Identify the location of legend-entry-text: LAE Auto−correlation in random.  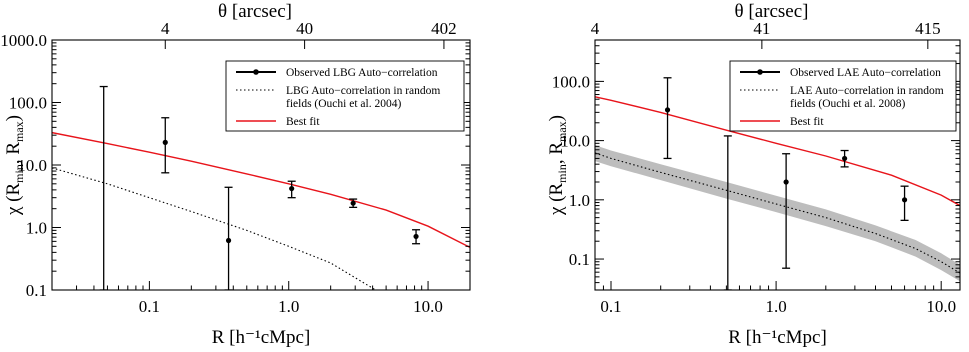
(867, 91).